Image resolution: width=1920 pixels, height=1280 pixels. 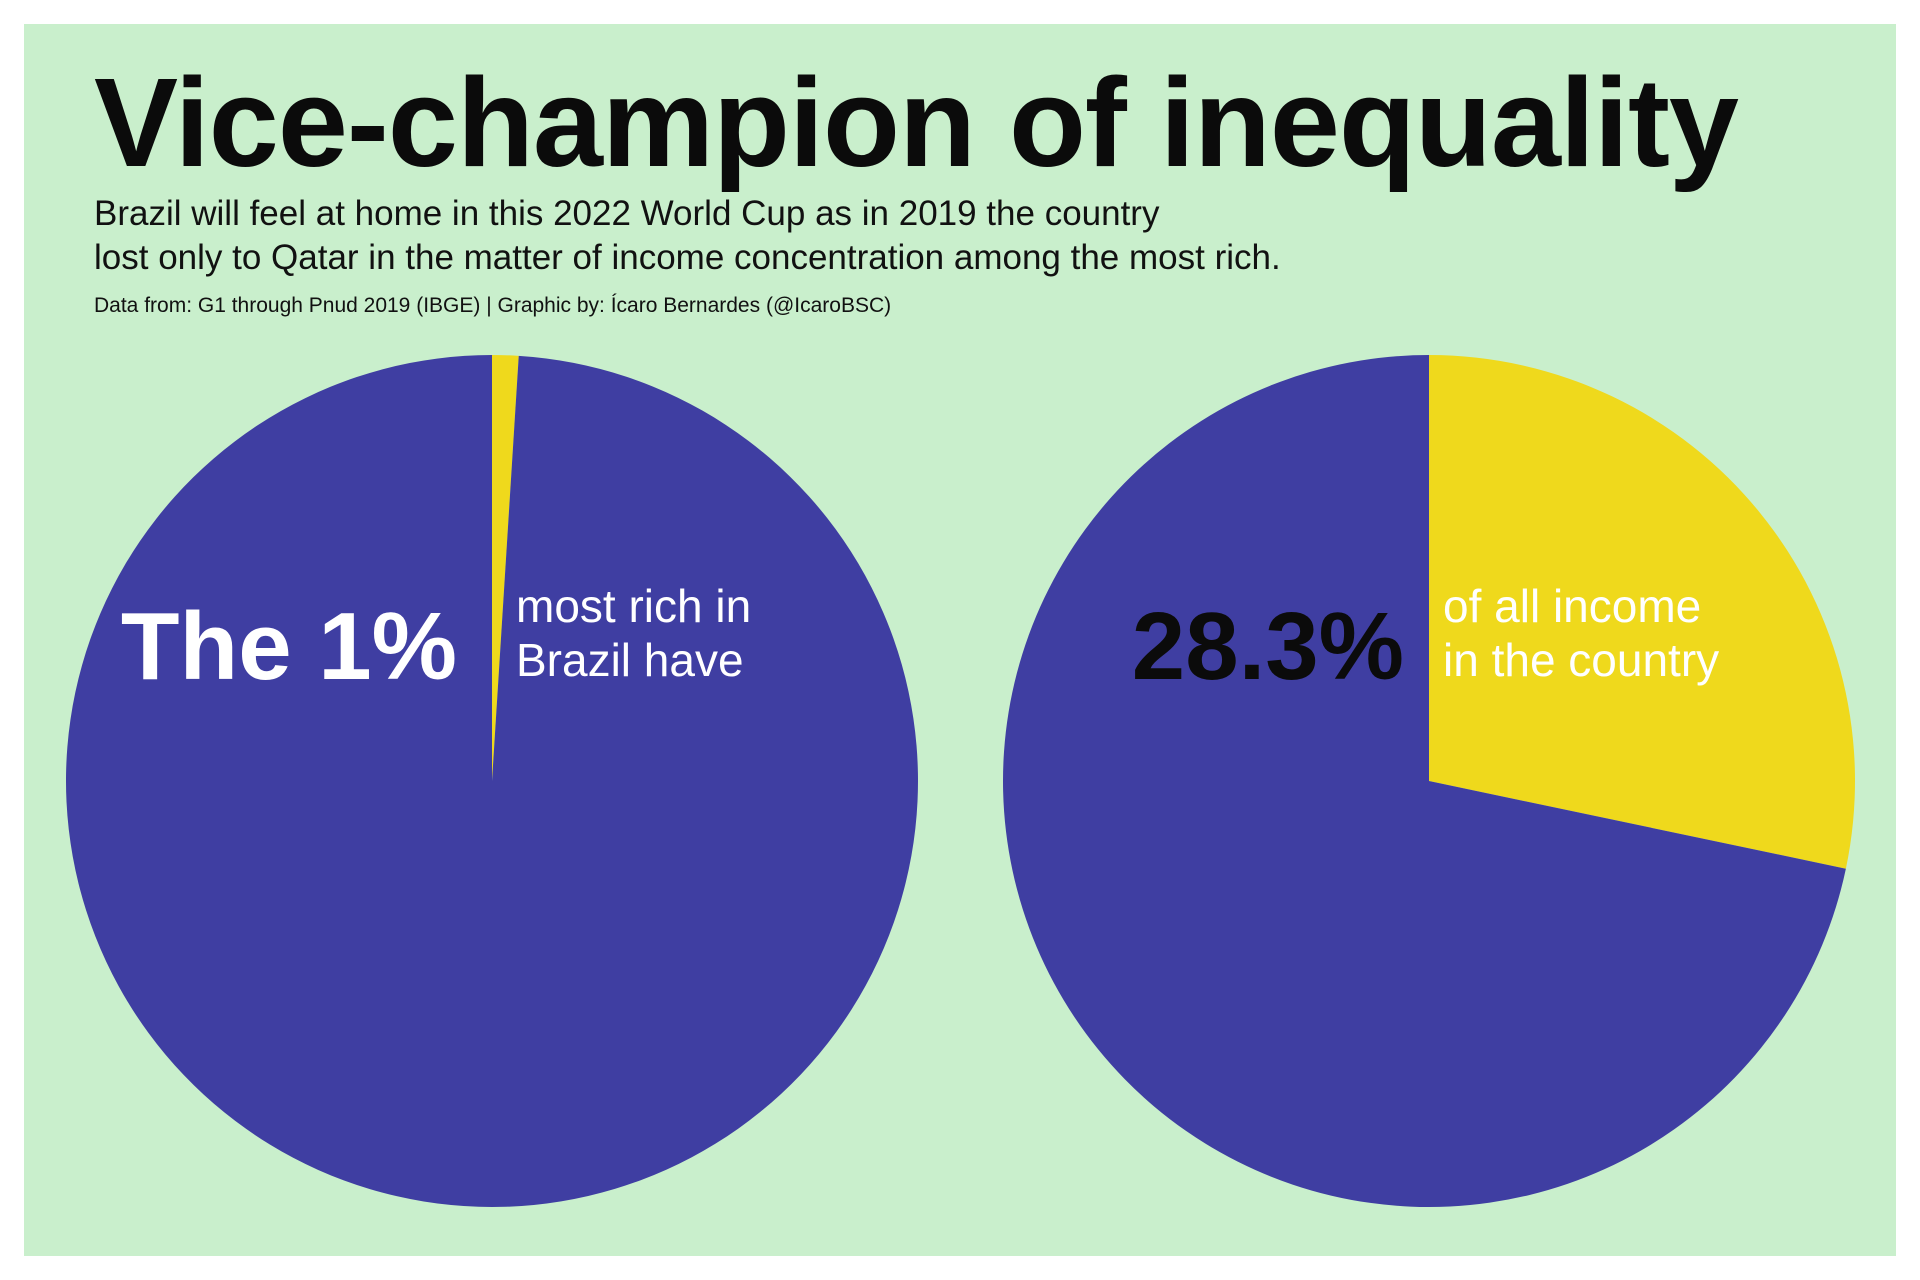 I want to click on pie-2-side-label-line-2: in the country, so click(x=1581, y=660).